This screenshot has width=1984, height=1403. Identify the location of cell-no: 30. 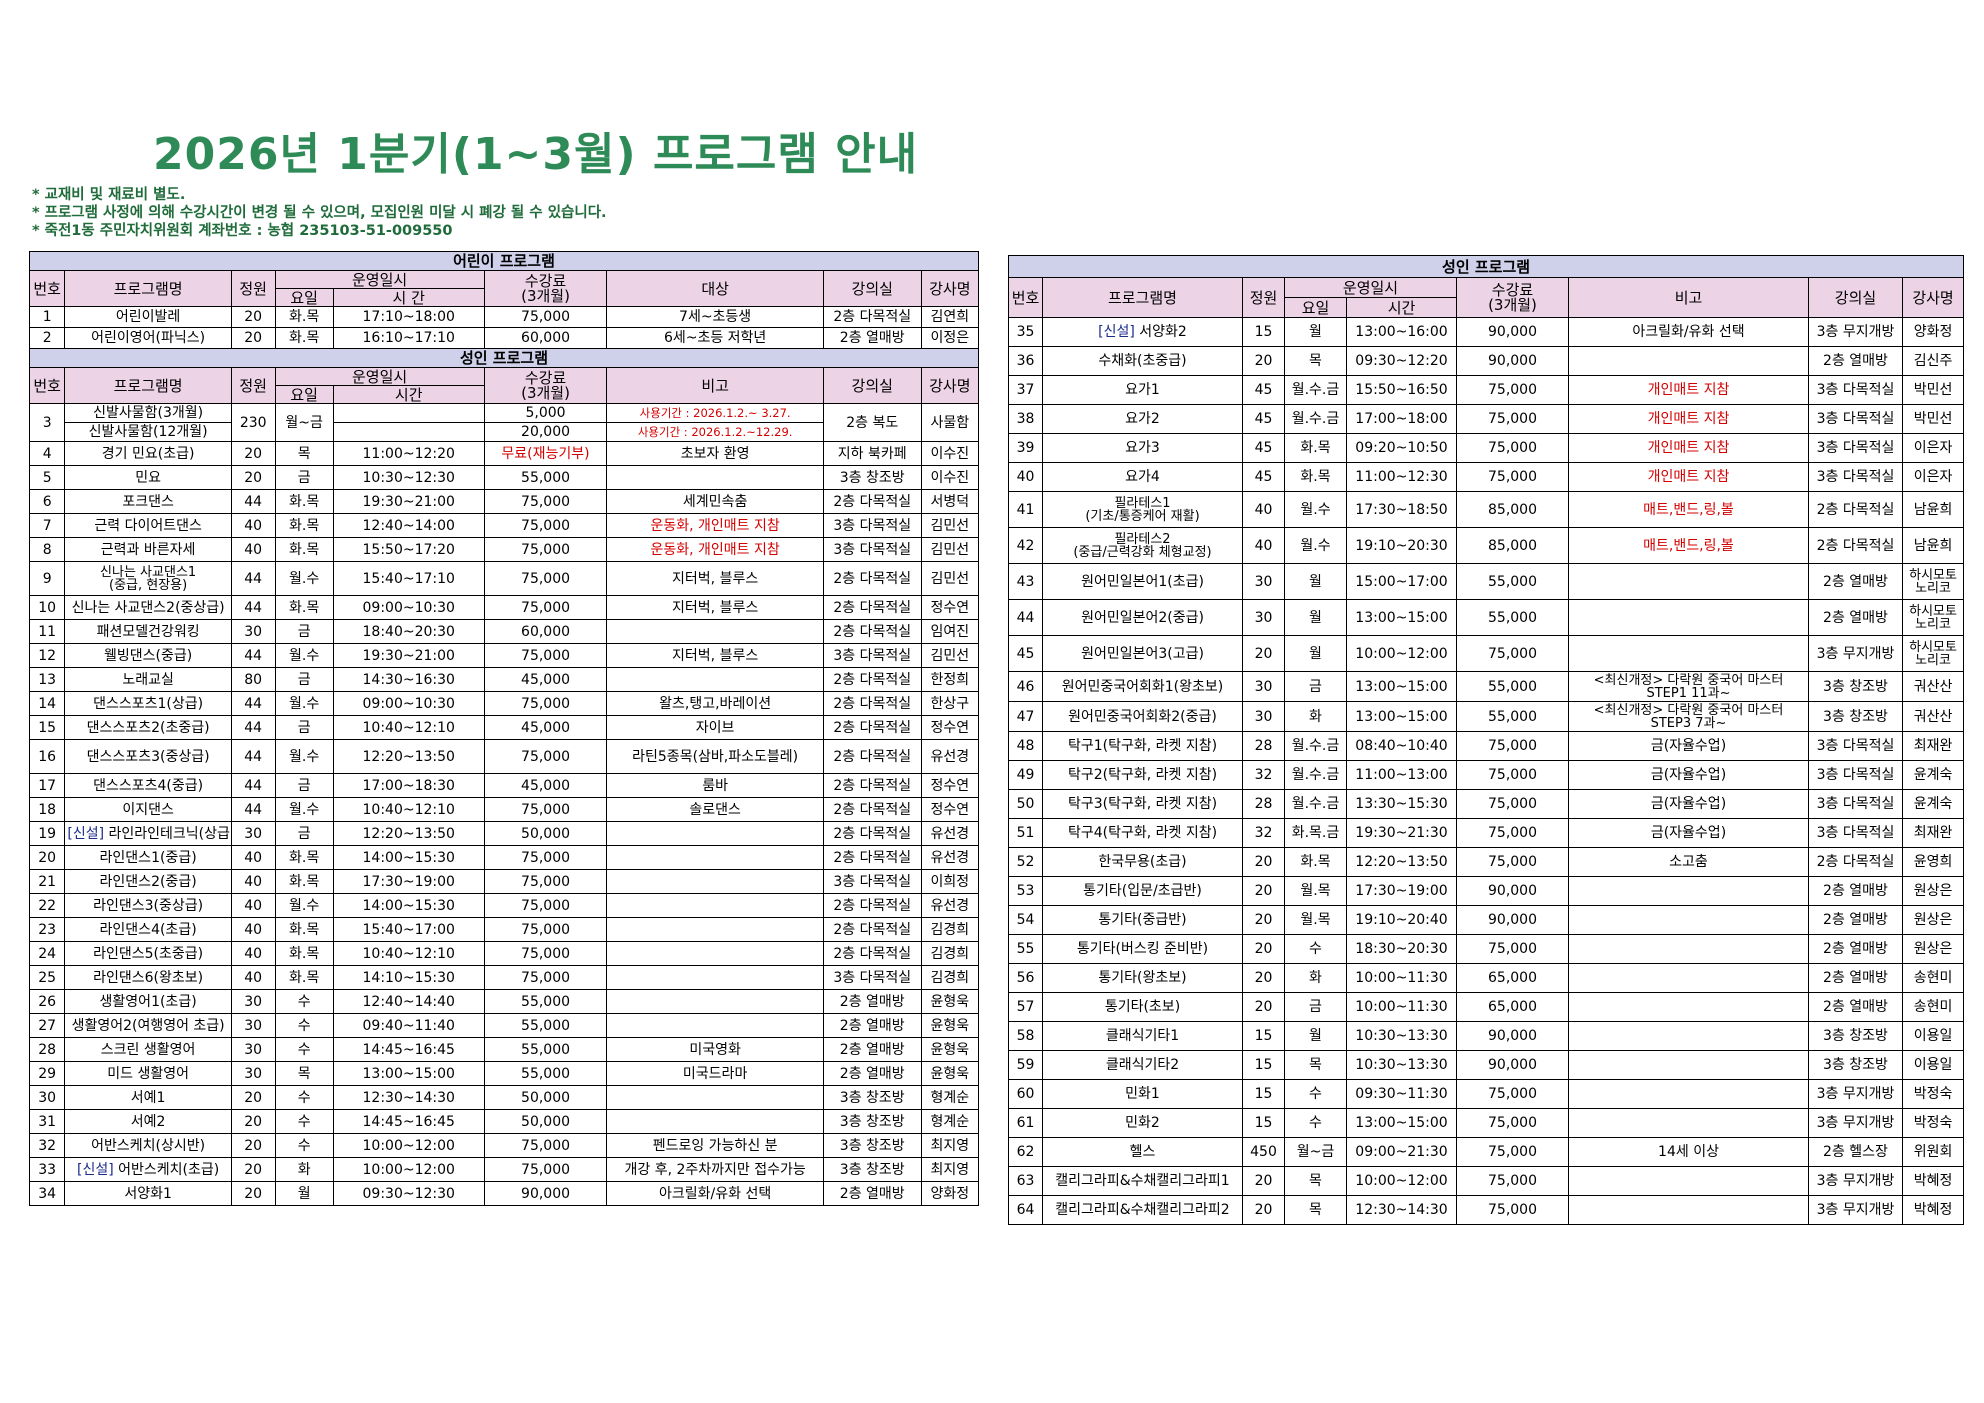
(47, 1097).